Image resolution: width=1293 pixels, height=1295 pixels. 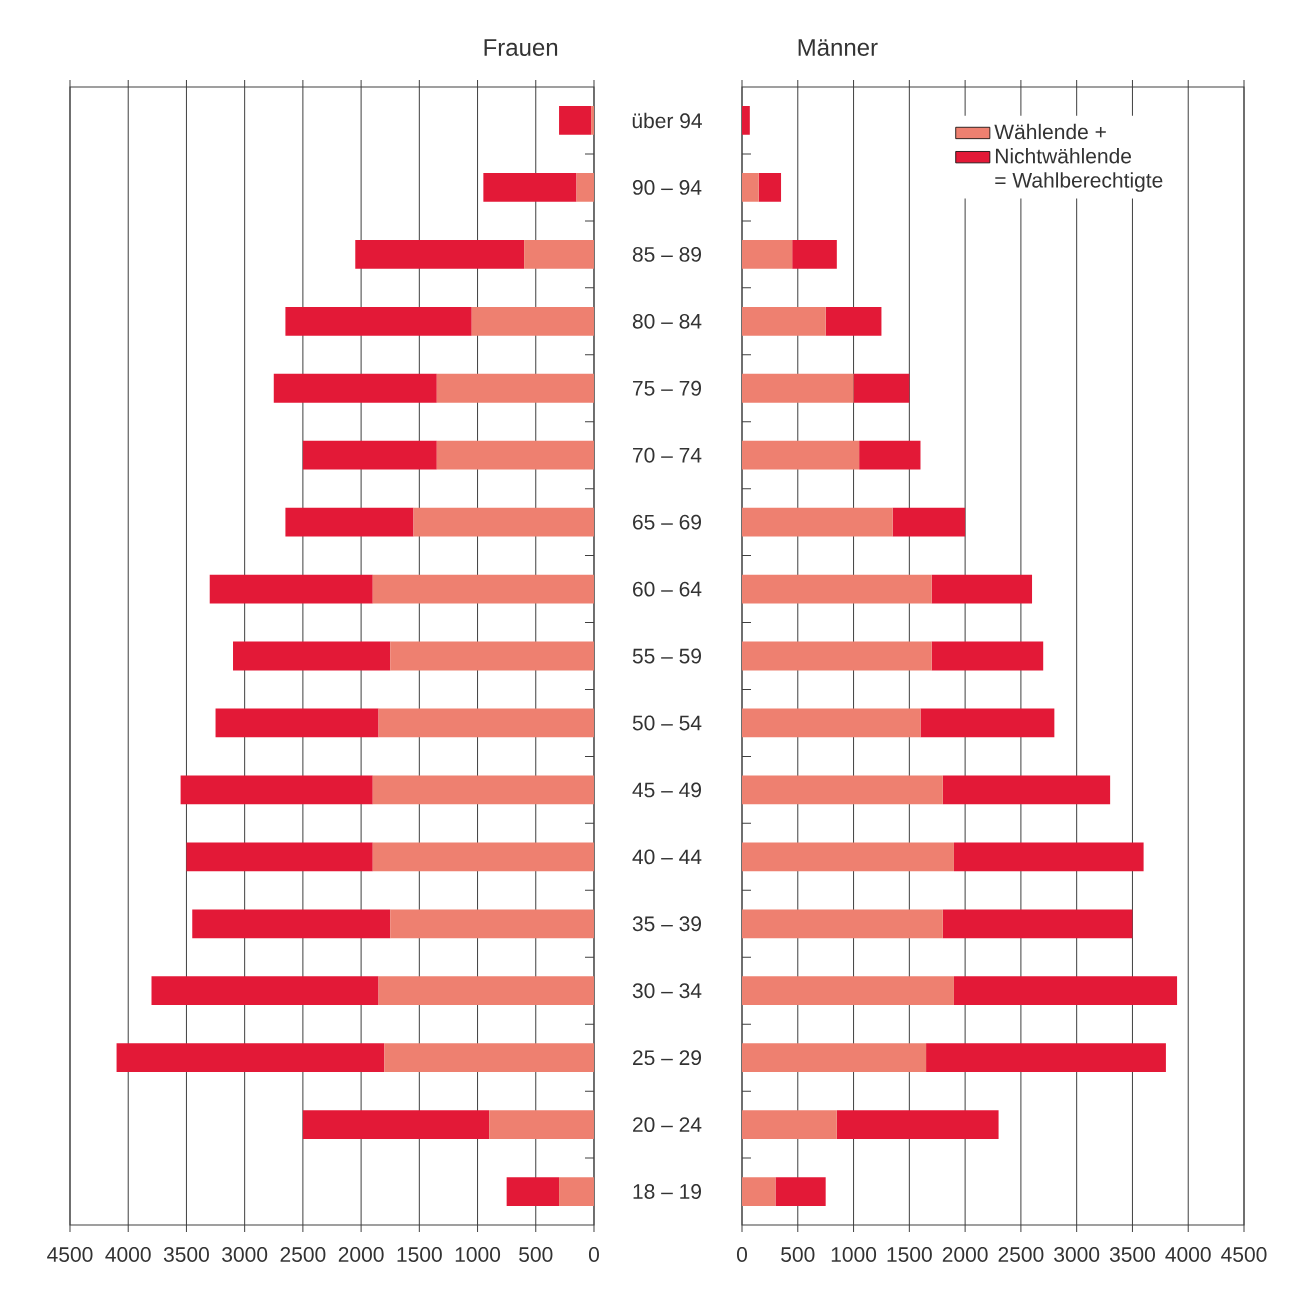 What do you see at coordinates (667, 1058) in the screenshot?
I see `y-tick-label: 25 – 29` at bounding box center [667, 1058].